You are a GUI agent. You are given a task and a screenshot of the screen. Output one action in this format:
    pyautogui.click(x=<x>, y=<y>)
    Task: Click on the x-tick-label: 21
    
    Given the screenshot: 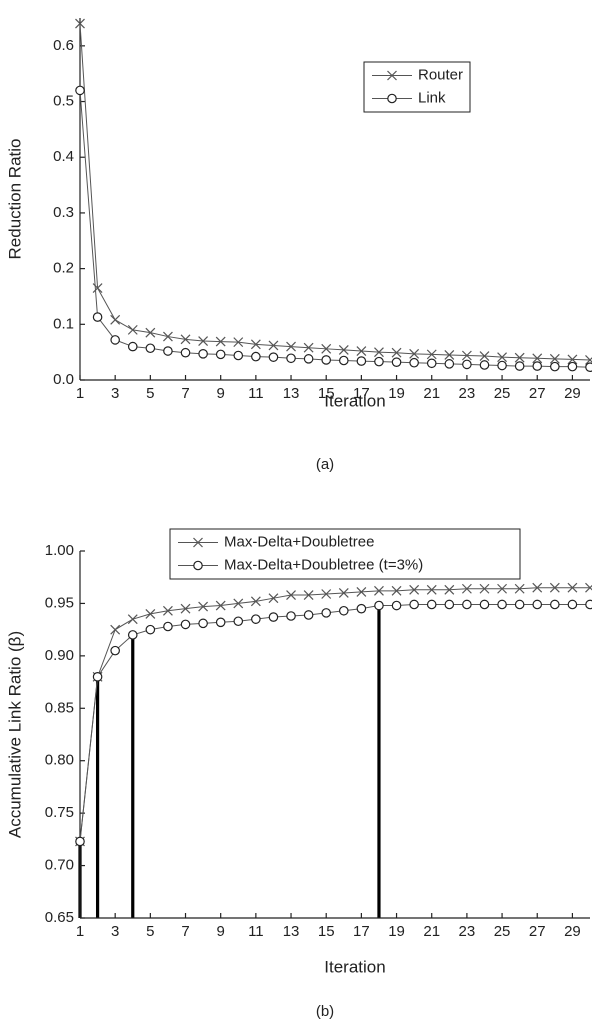 What is the action you would take?
    pyautogui.click(x=431, y=931)
    